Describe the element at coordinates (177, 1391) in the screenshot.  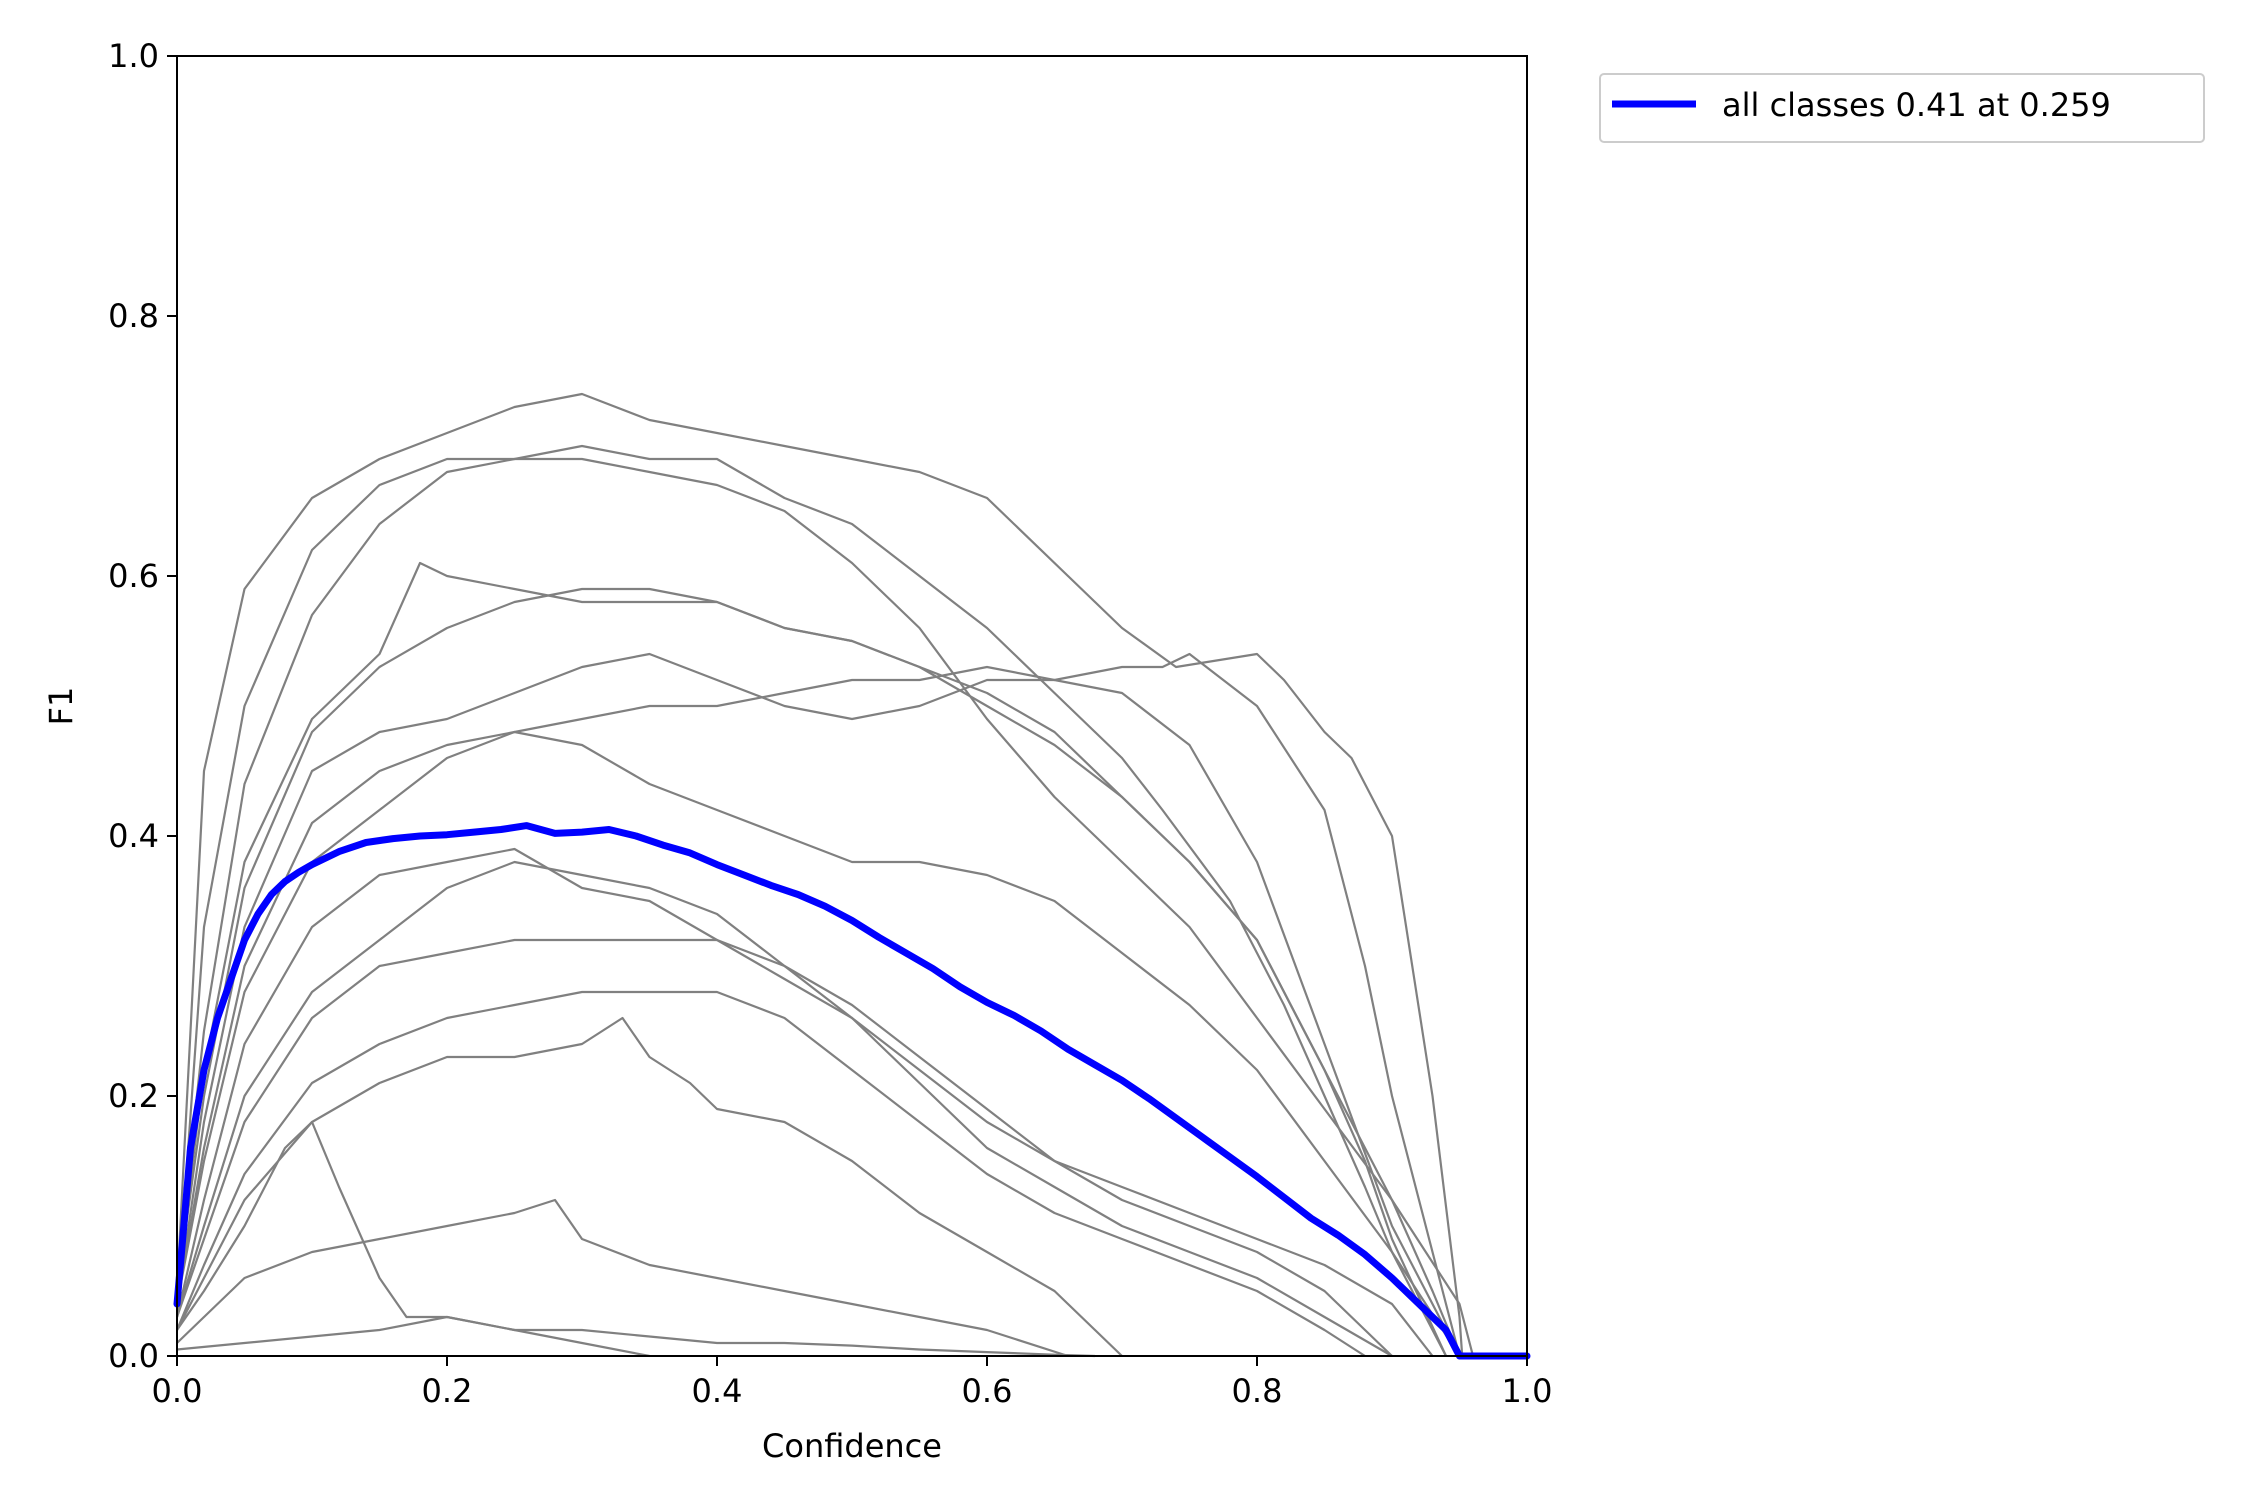
I see `x-tick-label: 0.0` at that location.